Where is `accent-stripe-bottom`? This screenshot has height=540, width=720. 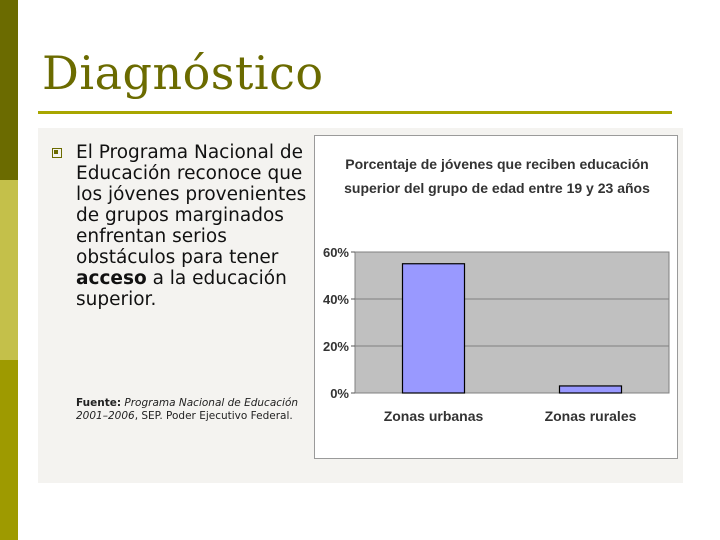
accent-stripe-bottom is located at coordinates (9, 450).